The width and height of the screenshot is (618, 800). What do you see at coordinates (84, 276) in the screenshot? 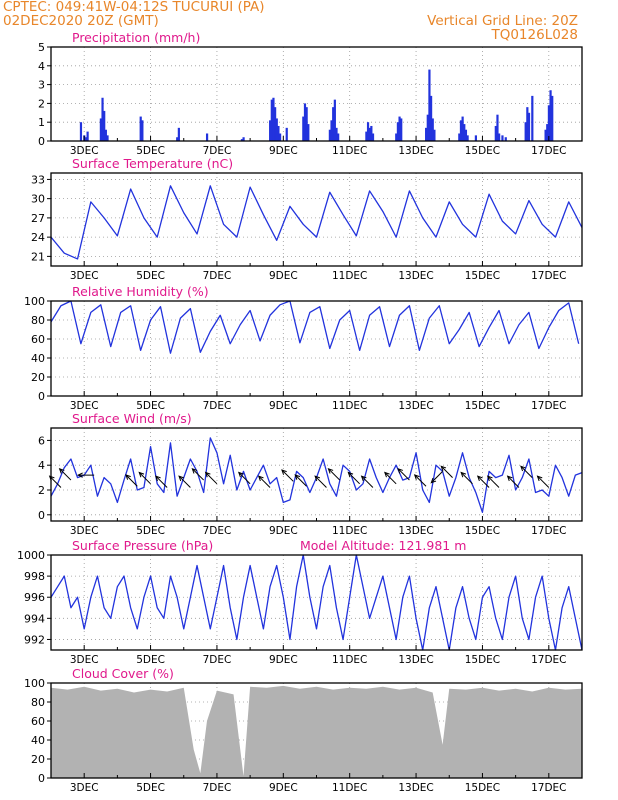
I see `panel2-day-label: 3DEC` at bounding box center [84, 276].